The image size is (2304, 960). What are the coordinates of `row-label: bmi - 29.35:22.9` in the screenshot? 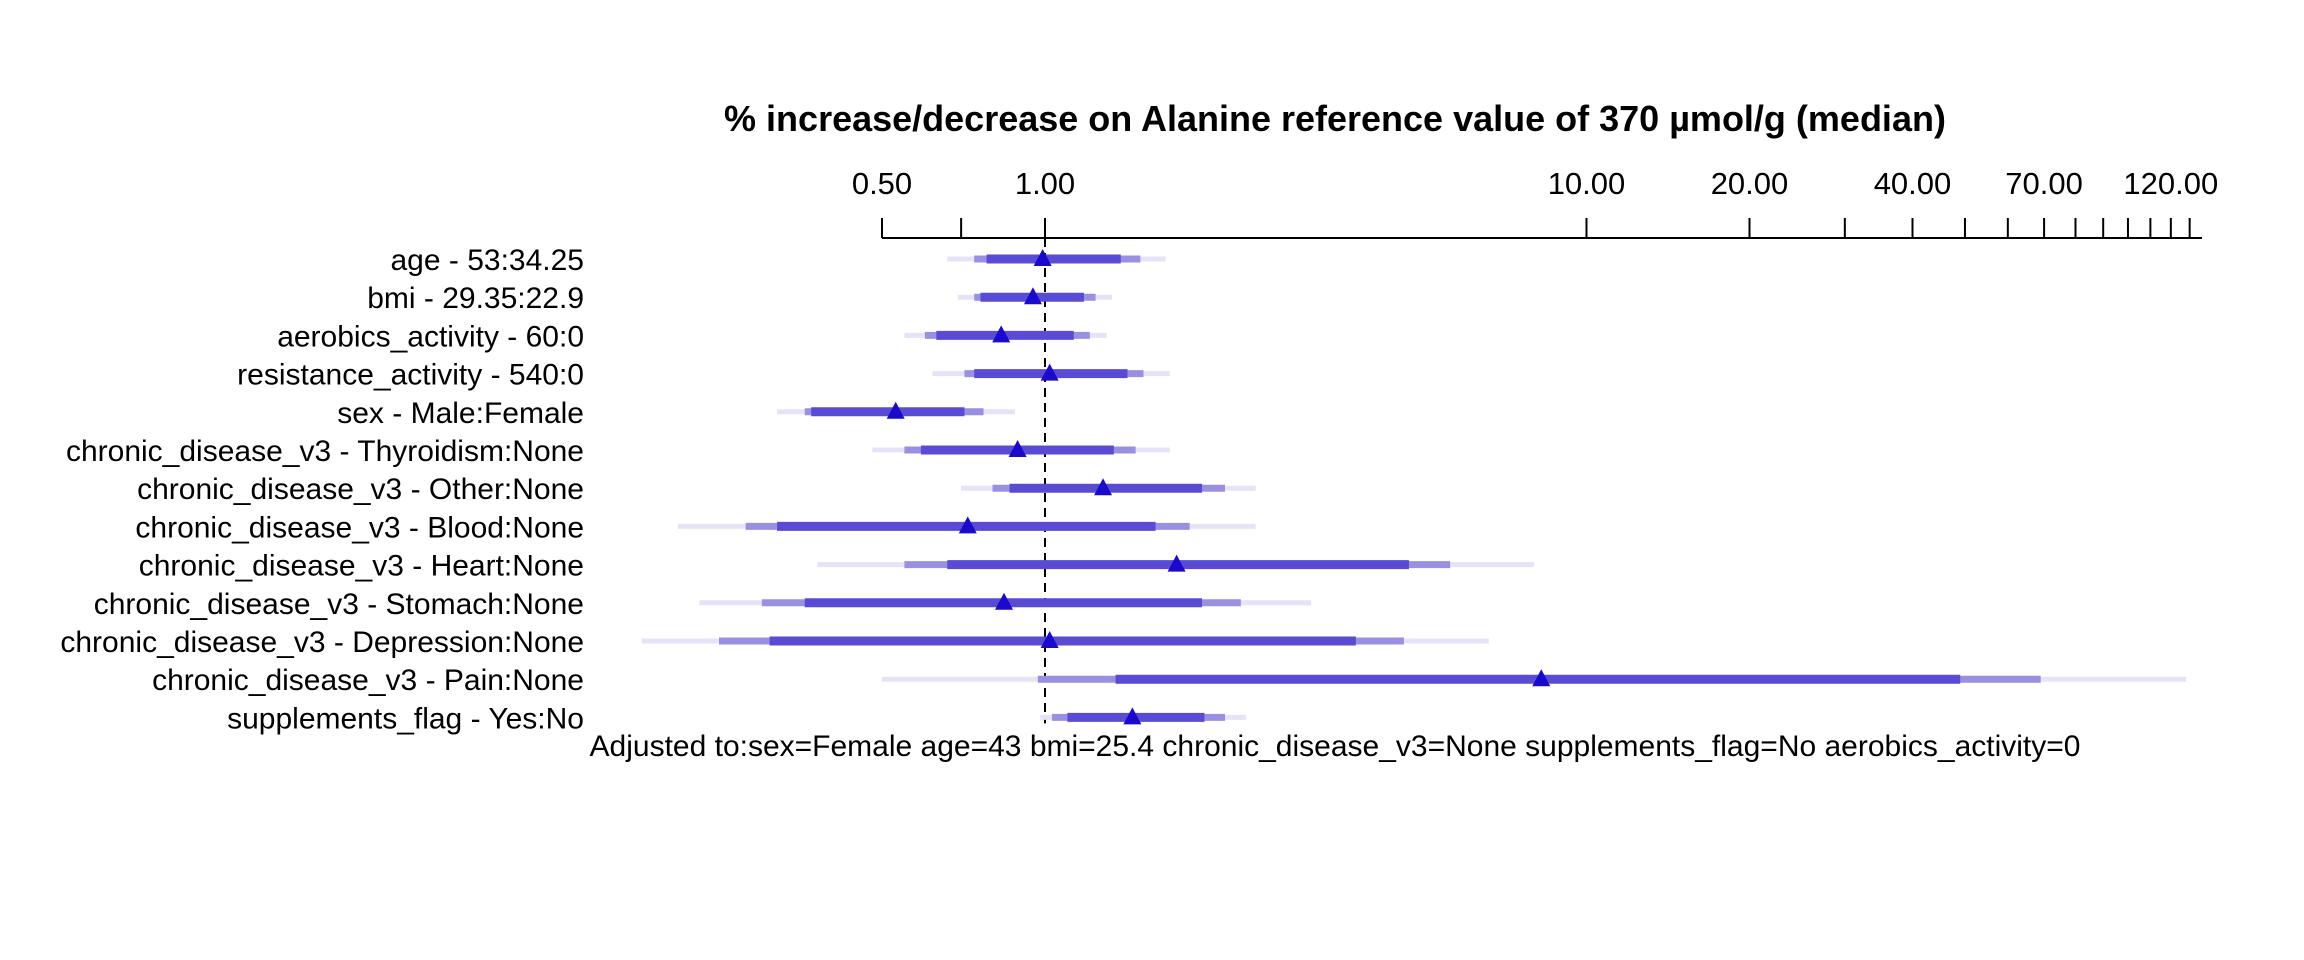 It's located at (475, 298).